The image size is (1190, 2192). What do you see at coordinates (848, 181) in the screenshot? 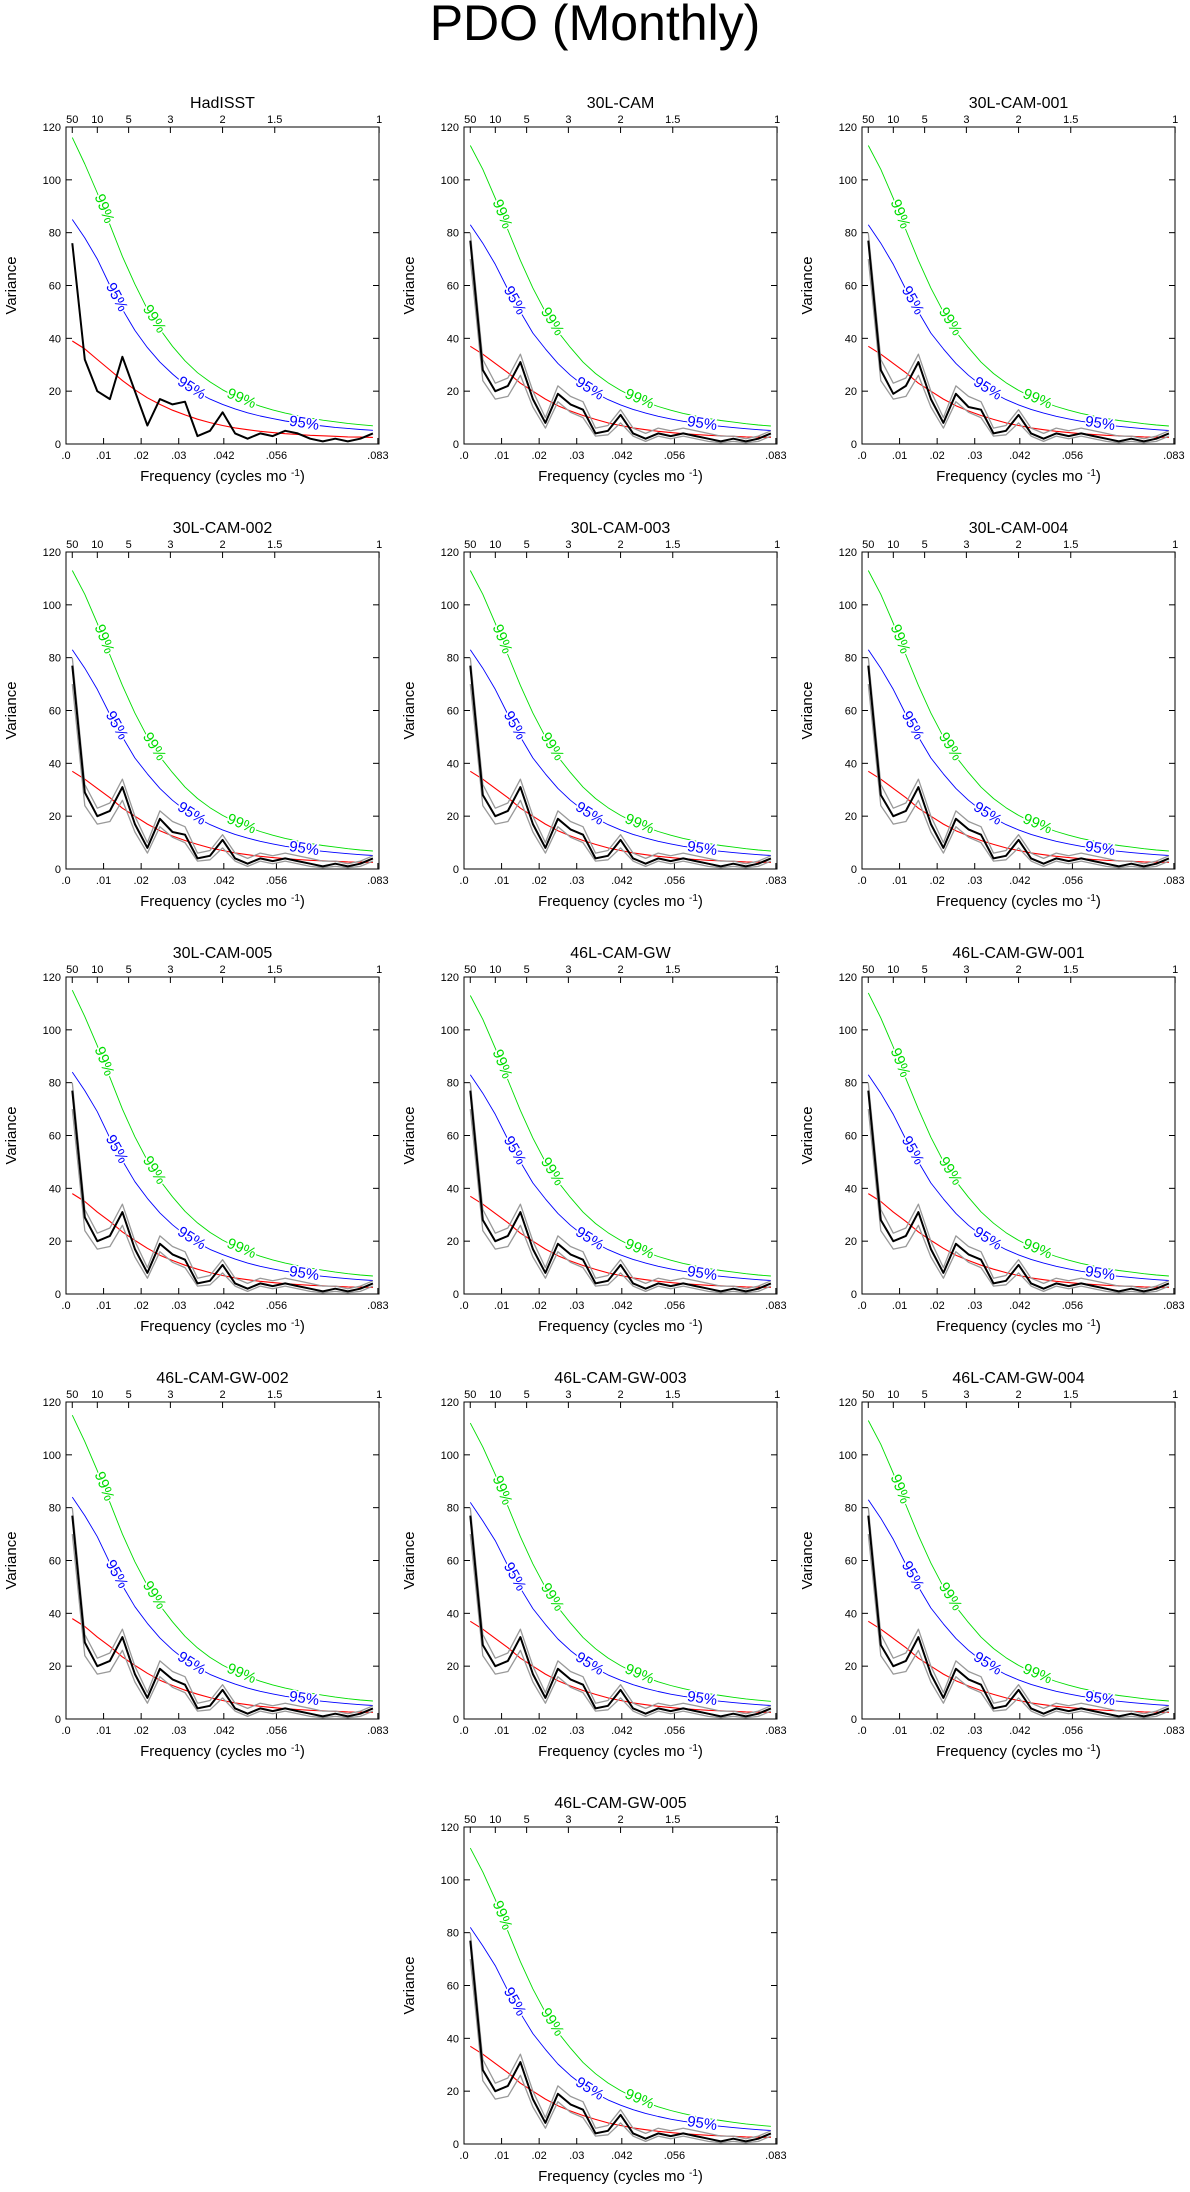
I see `y-tick-label: 100` at bounding box center [848, 181].